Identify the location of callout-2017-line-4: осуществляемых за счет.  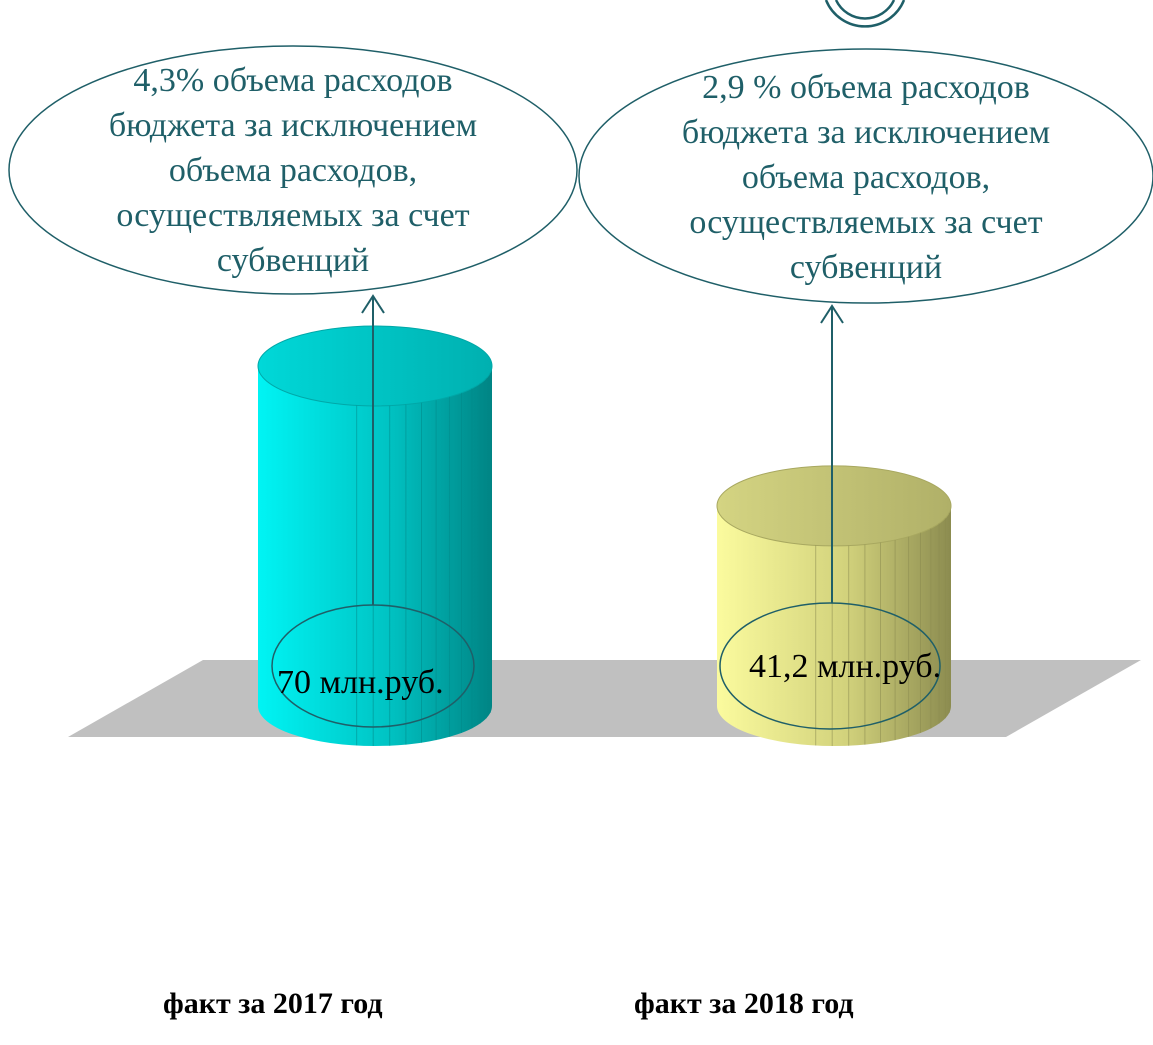
(292, 215).